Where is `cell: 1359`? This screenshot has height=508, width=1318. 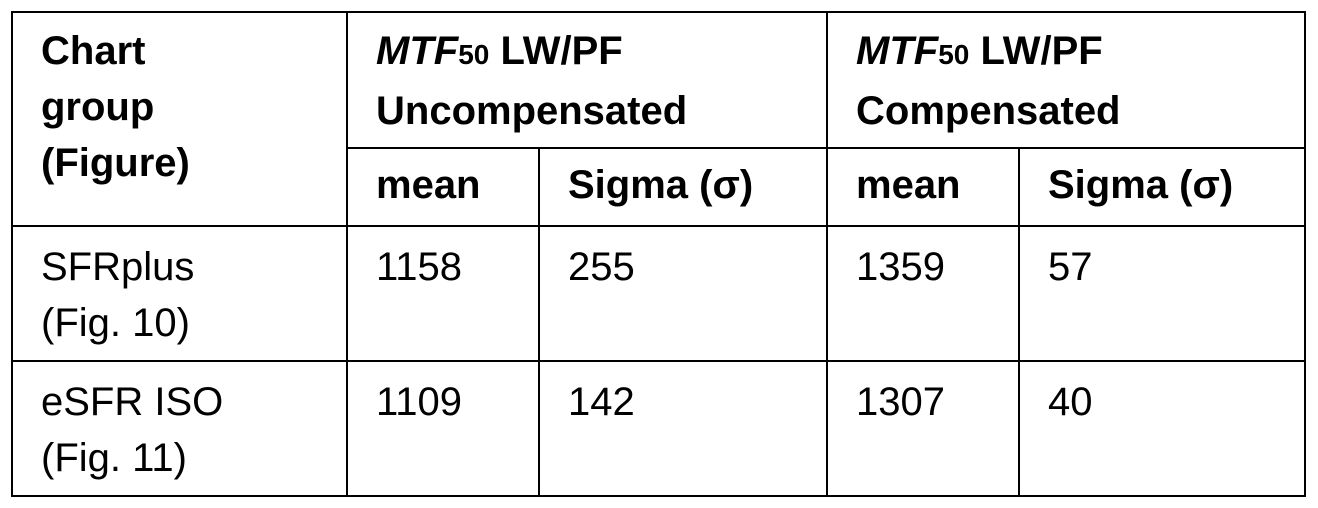 cell: 1359 is located at coordinates (923, 293).